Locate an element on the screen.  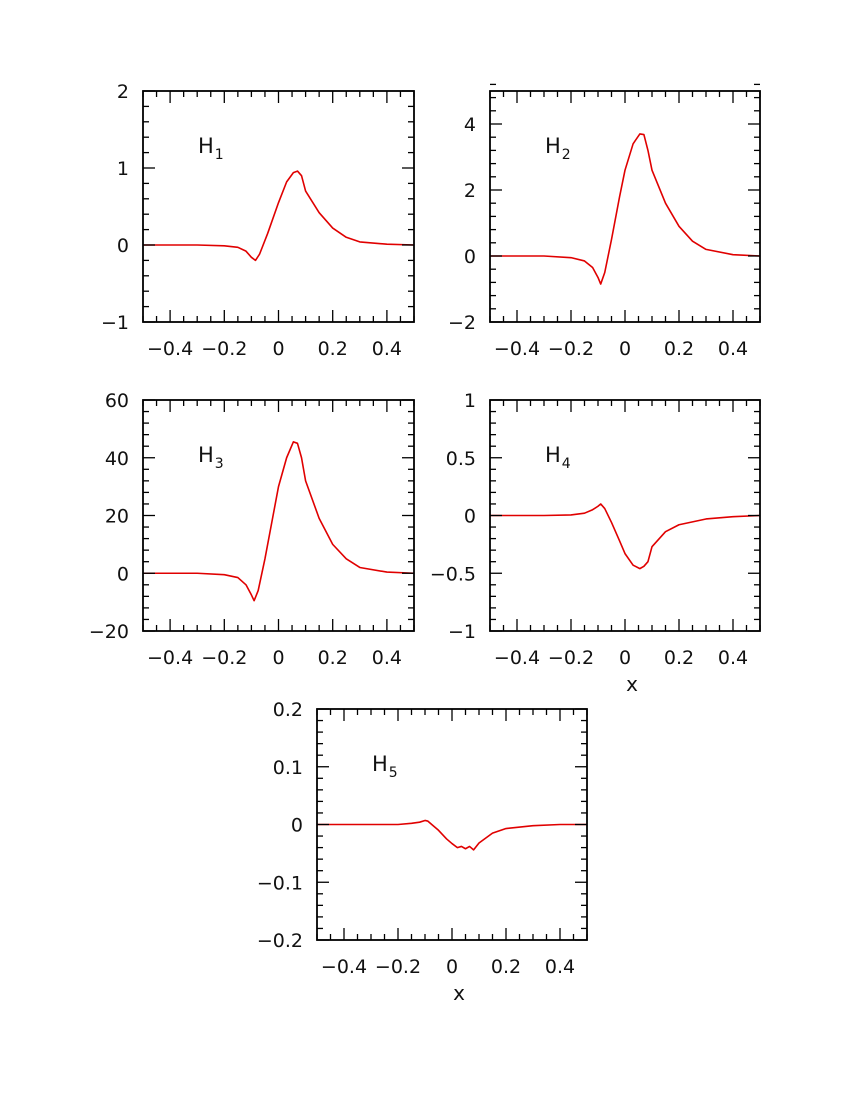
panel-title: H2 is located at coordinates (558, 148).